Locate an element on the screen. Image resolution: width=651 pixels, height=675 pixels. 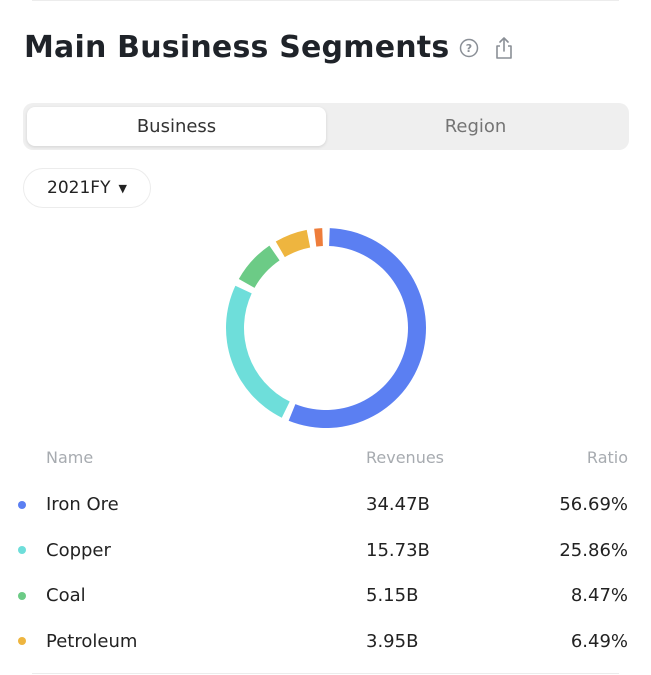
section-header: Main Business Segments ? is located at coordinates (269, 47).